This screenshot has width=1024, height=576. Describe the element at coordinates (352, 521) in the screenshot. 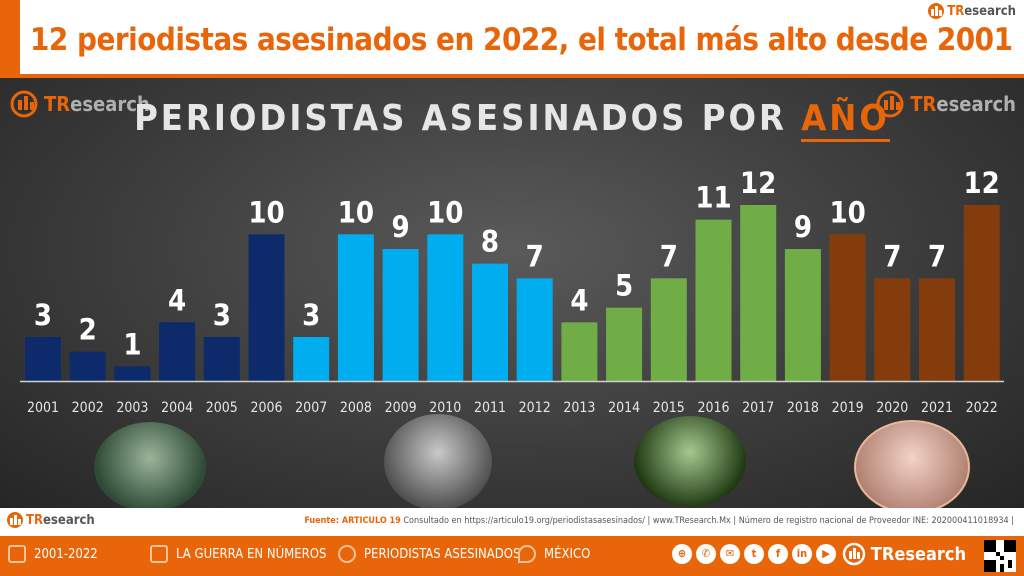

I see `source-label: Fuente: ARTICULO 19` at that location.